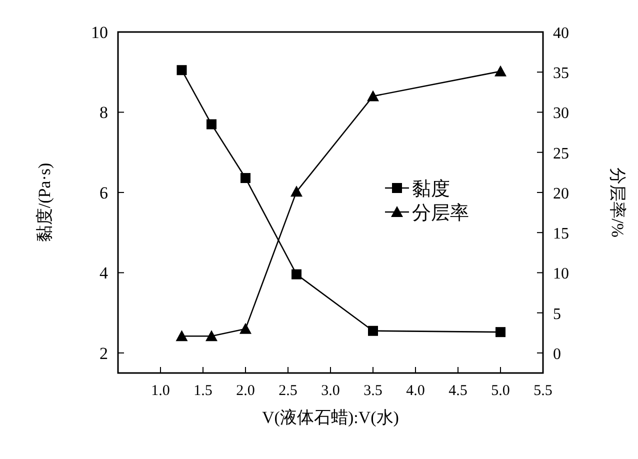  What do you see at coordinates (245, 391) in the screenshot?
I see `x-tick-label: 2.0` at bounding box center [245, 391].